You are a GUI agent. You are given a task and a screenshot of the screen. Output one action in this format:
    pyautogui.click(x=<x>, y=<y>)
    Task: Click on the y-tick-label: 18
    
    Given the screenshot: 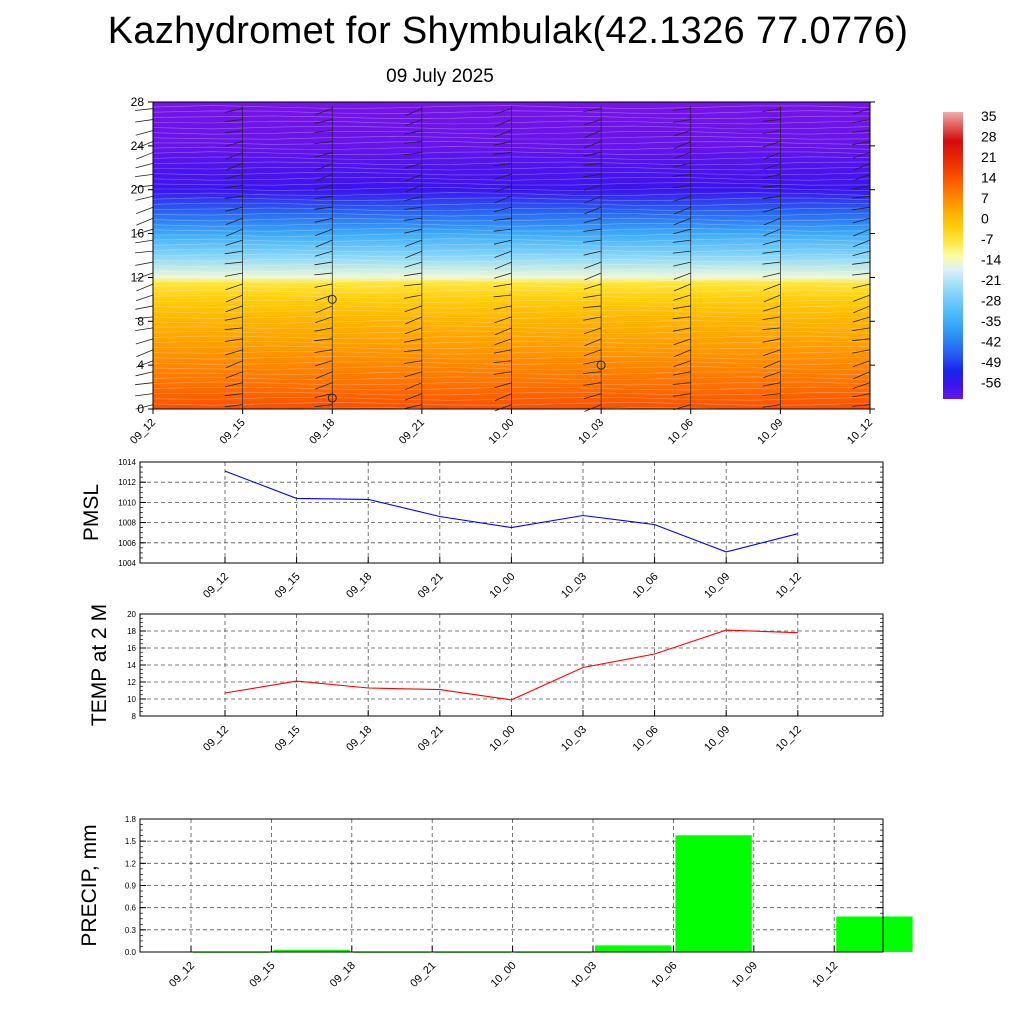 What is the action you would take?
    pyautogui.click(x=131, y=631)
    